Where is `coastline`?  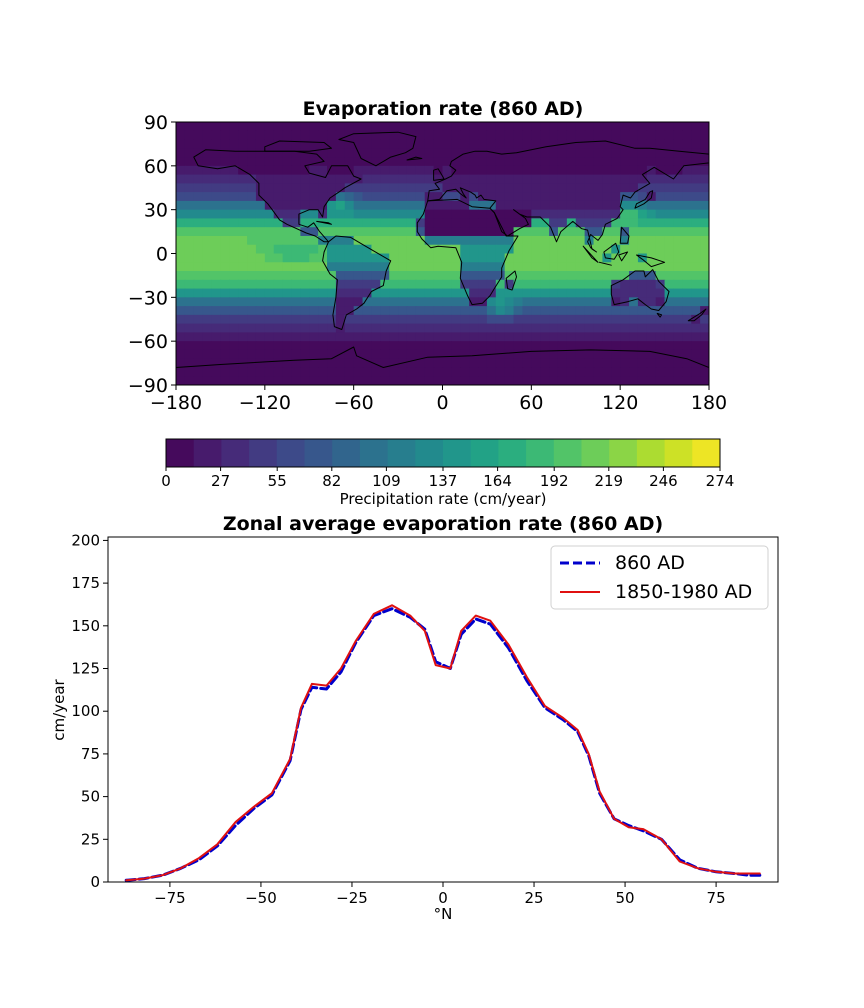 coastline is located at coordinates (644, 199).